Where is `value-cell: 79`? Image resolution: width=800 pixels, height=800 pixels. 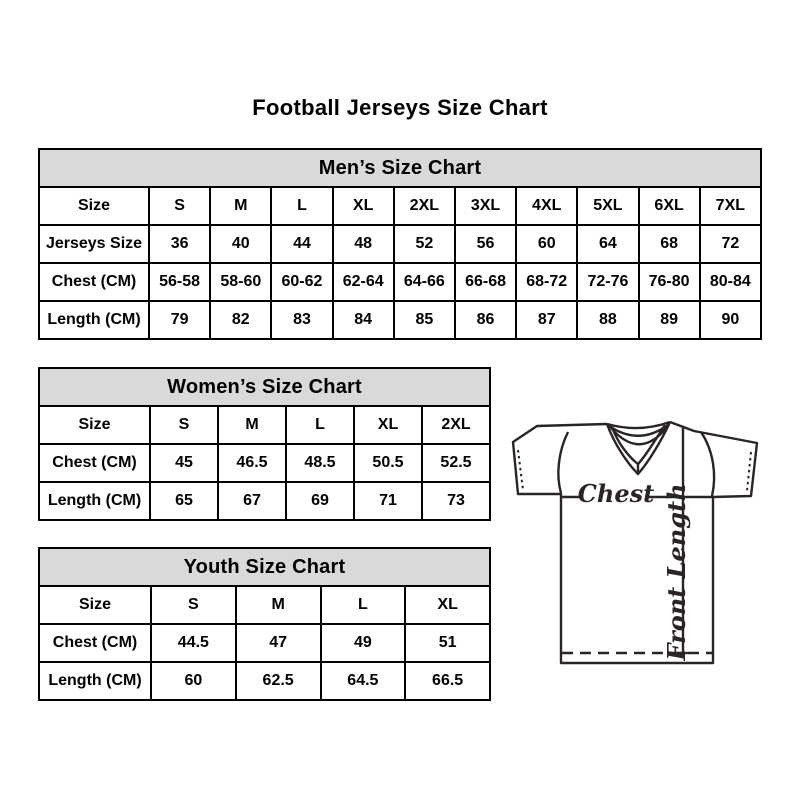 value-cell: 79 is located at coordinates (179, 320).